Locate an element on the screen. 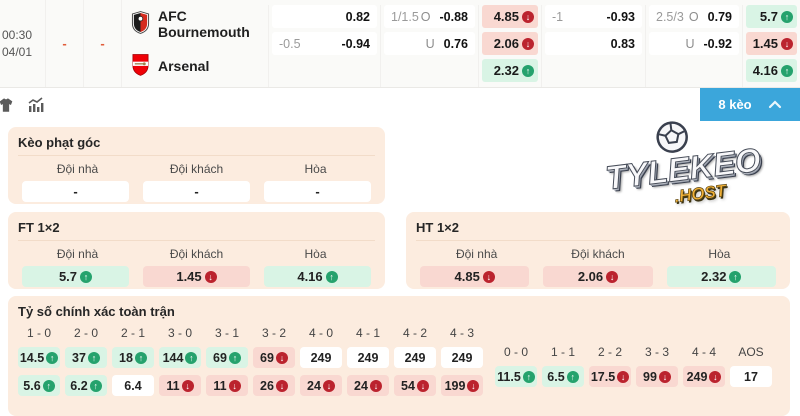 This screenshot has height=416, width=800. ht-odds-cell: 2.32 ↑ is located at coordinates (721, 276).